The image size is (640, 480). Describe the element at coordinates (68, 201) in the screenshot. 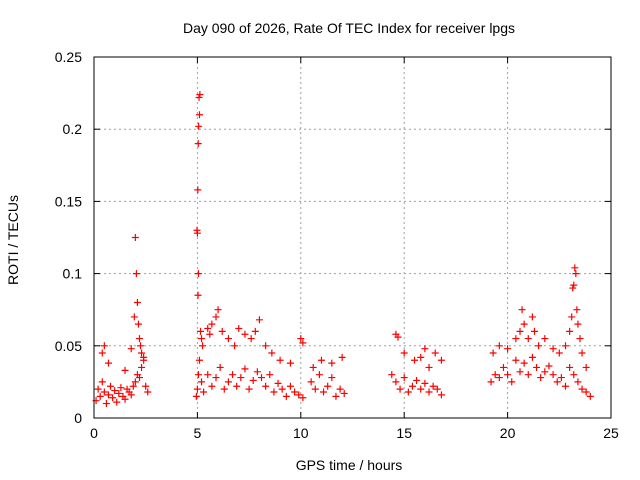

I see `y-tick-label: 0.15` at that location.